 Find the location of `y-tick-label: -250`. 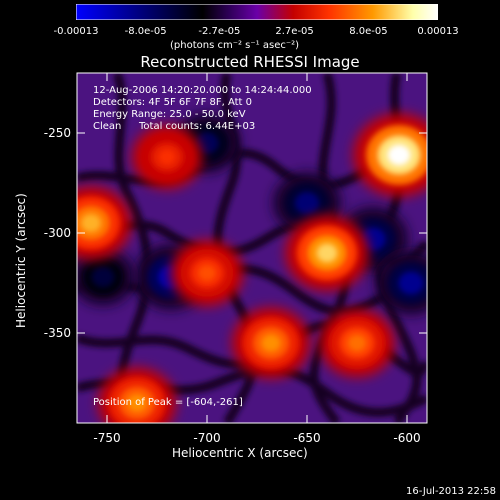

y-tick-label: -250 is located at coordinates (57, 133).